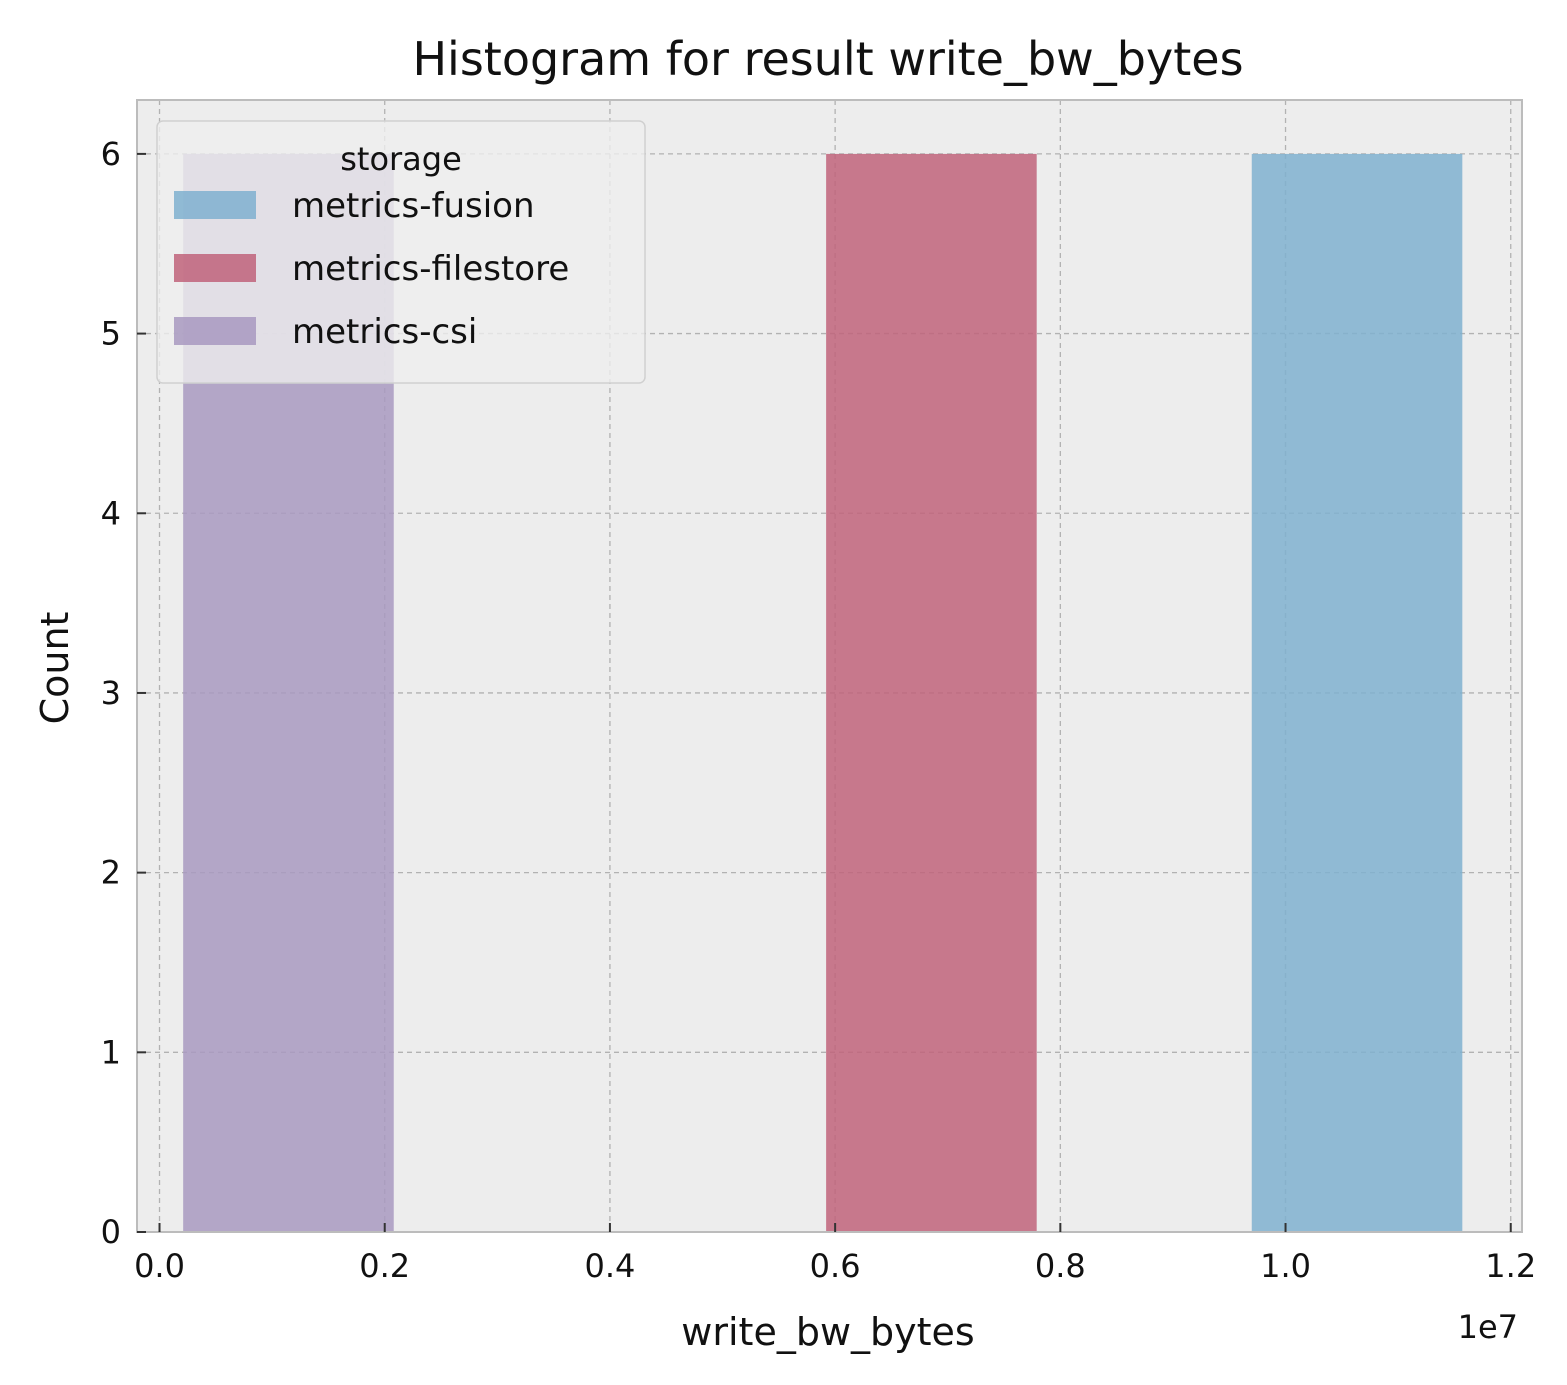 The width and height of the screenshot is (1567, 1385). What do you see at coordinates (111, 1052) in the screenshot?
I see `y-tick-label: 1` at bounding box center [111, 1052].